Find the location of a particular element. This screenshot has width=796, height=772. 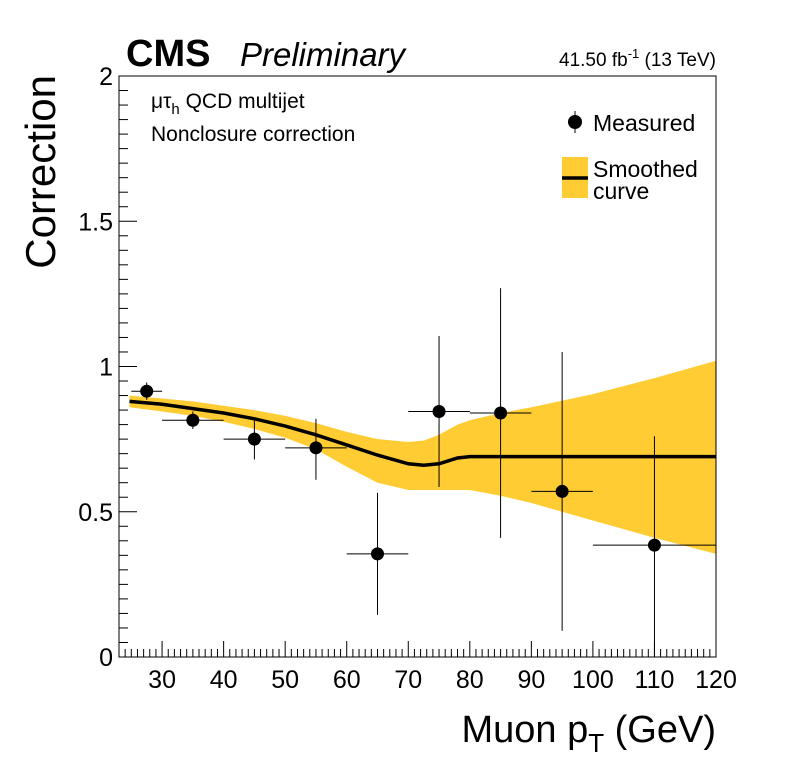

luminosity-label: 41.50 fb-1 (13 TeV) is located at coordinates (637, 58).